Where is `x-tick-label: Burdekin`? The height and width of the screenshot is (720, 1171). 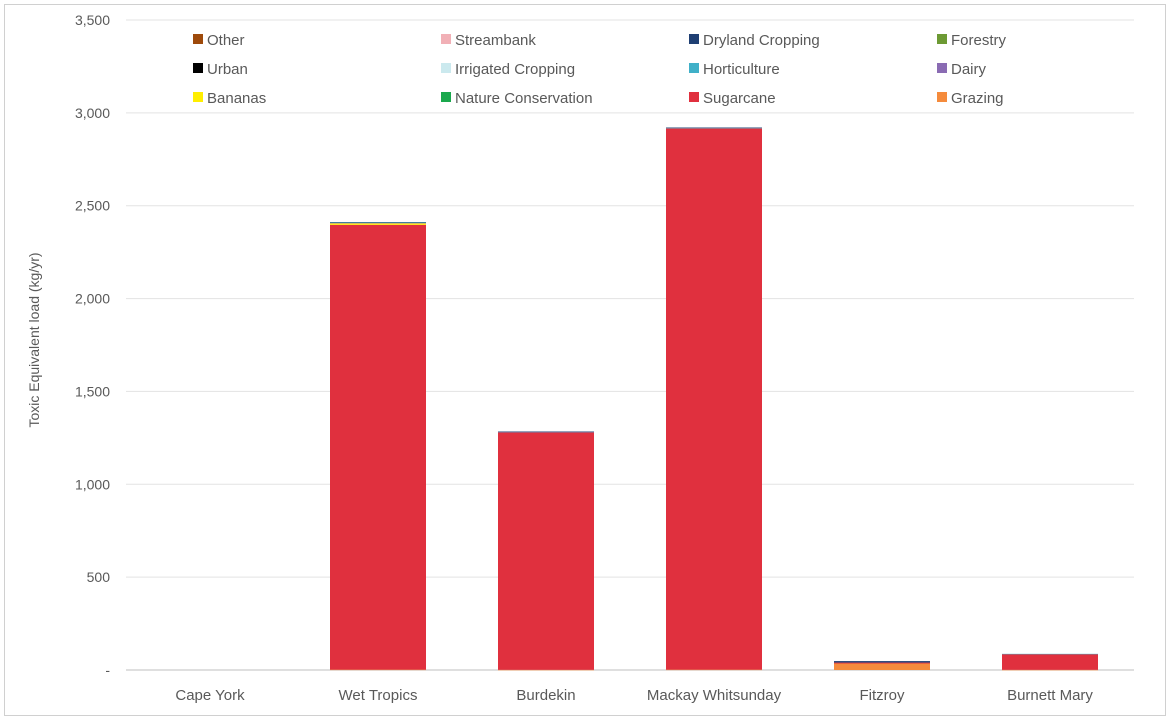
x-tick-label: Burdekin is located at coordinates (545, 695).